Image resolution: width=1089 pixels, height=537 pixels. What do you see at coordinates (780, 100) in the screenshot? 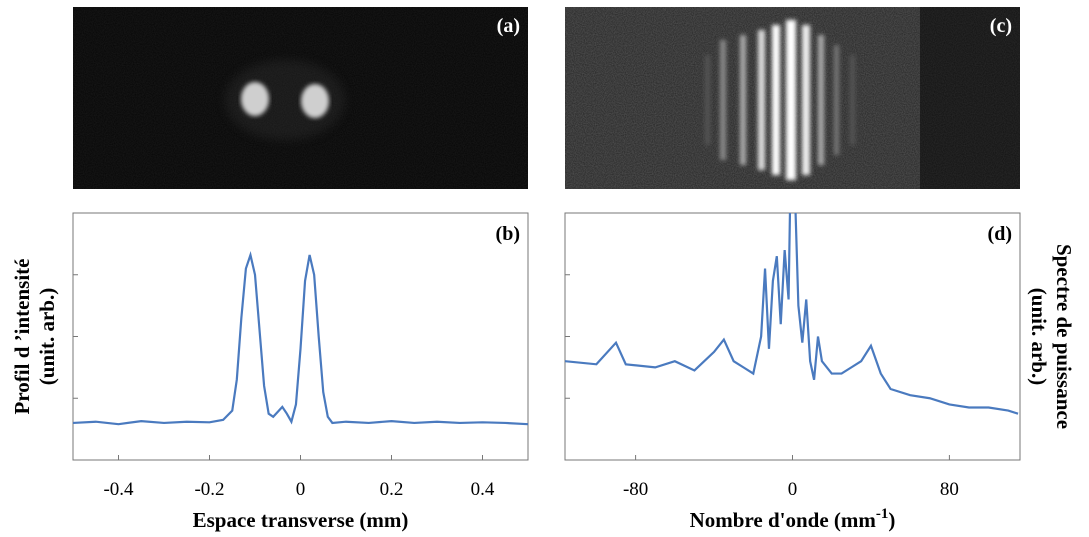
I see `fringes` at bounding box center [780, 100].